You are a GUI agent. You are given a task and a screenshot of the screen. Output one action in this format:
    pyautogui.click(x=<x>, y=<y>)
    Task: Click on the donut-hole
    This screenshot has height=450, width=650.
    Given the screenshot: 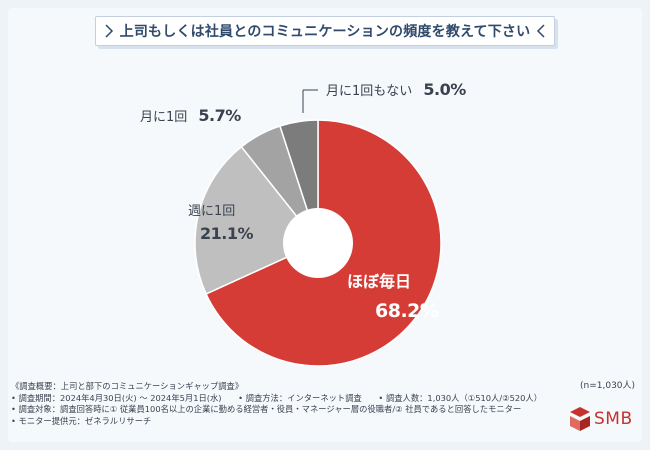 What is the action you would take?
    pyautogui.click(x=318, y=243)
    